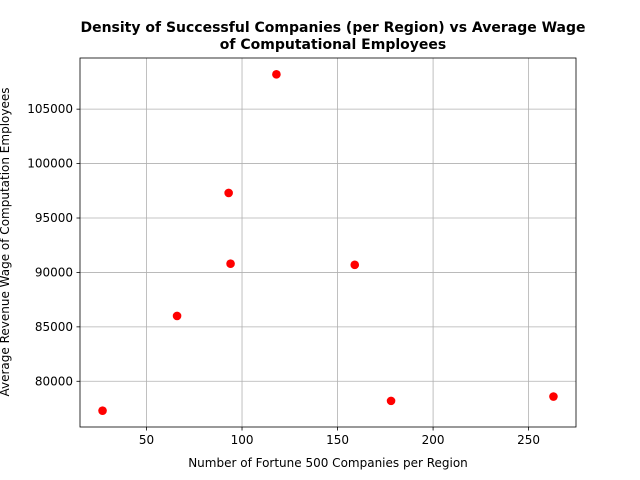 The height and width of the screenshot is (480, 640). I want to click on y-tick-label: 100000, so click(50, 164).